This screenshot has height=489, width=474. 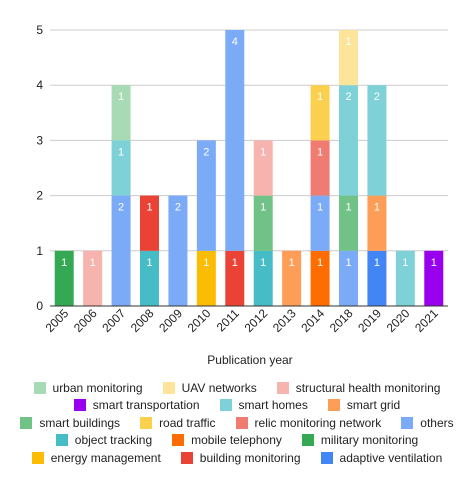 I want to click on x-tick-label: 2019, so click(x=369, y=320).